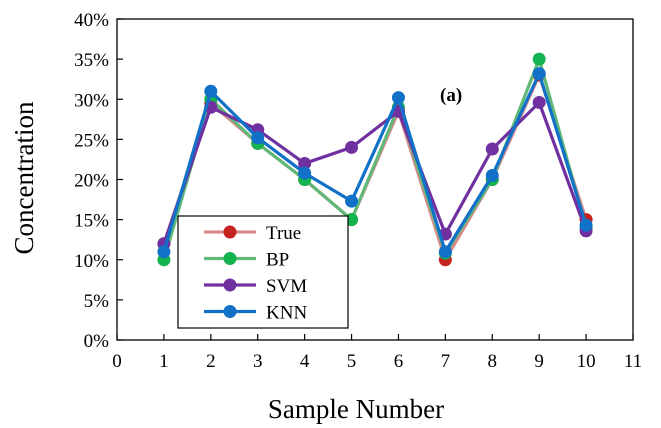 This screenshot has height=428, width=661. What do you see at coordinates (255, 286) in the screenshot?
I see `legend-item-svm: SVM` at bounding box center [255, 286].